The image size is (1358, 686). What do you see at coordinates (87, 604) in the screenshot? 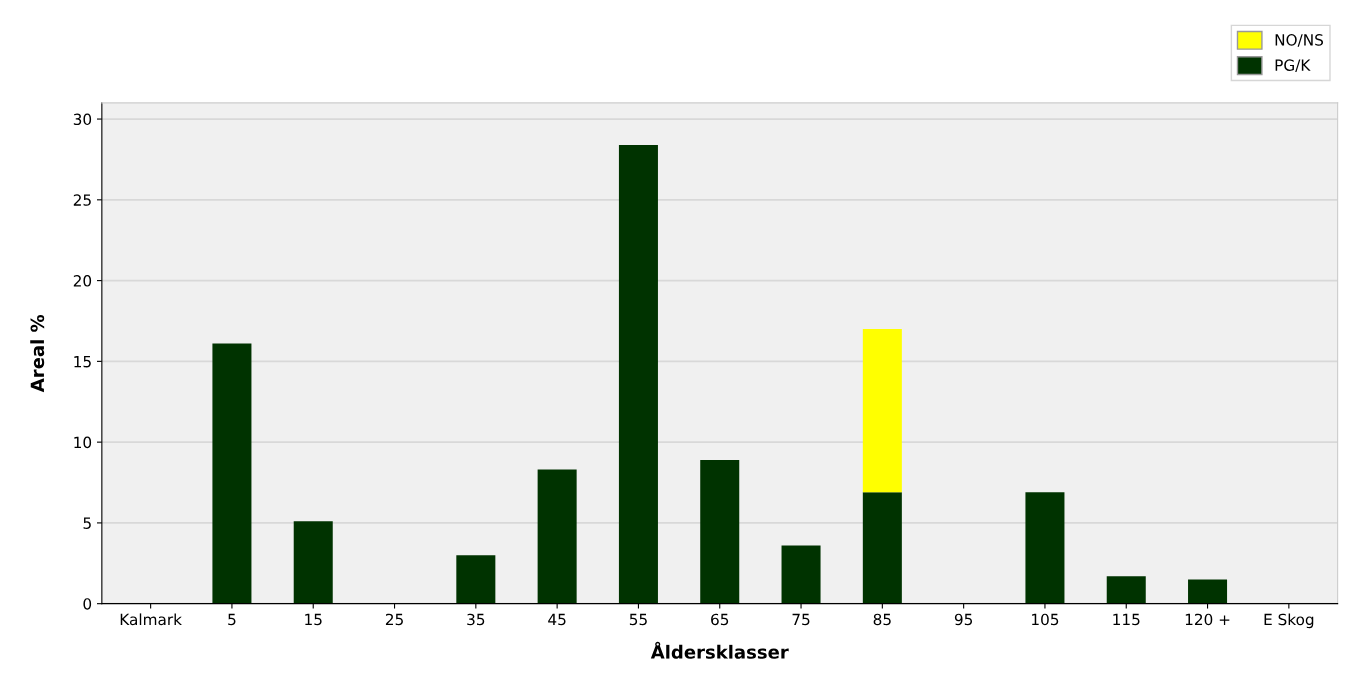
I see `y-tick-label: 0` at bounding box center [87, 604].